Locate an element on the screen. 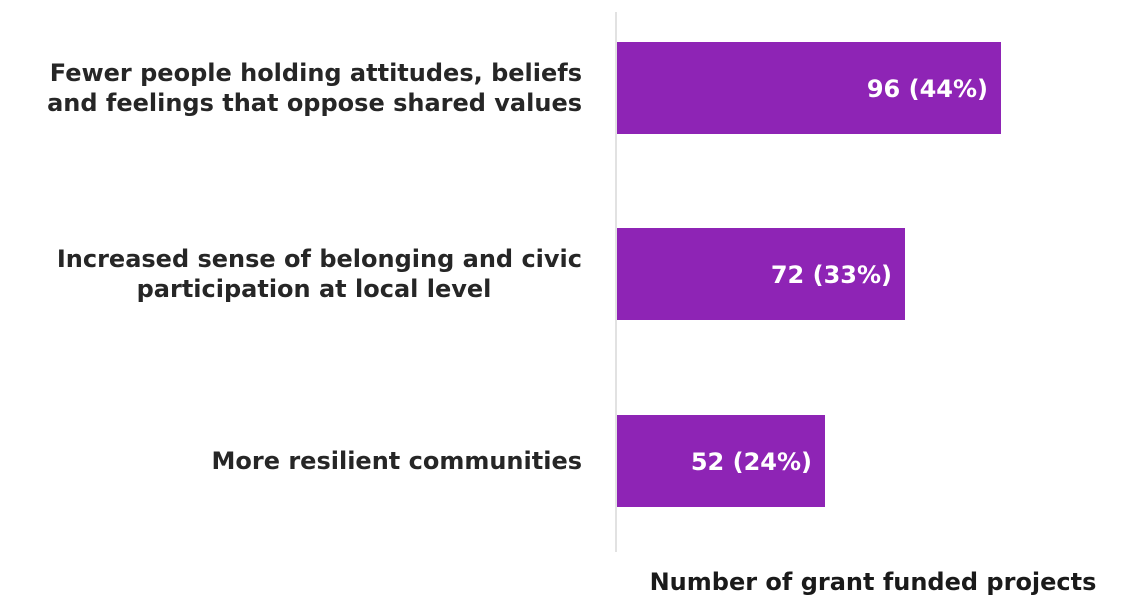 This screenshot has width=1128, height=596. category-label-1-line-2: and feelings that oppose shared values is located at coordinates (314, 103).